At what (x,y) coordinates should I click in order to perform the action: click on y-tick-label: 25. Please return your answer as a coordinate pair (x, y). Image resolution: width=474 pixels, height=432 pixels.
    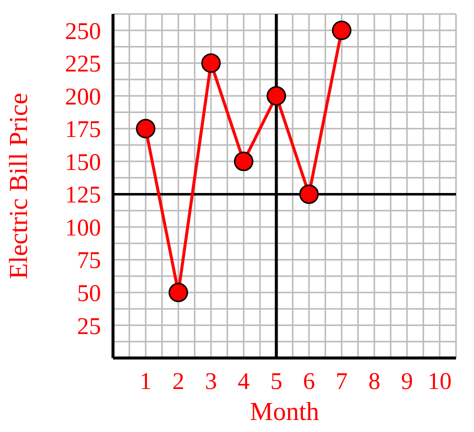
    Looking at the image, I should click on (89, 327).